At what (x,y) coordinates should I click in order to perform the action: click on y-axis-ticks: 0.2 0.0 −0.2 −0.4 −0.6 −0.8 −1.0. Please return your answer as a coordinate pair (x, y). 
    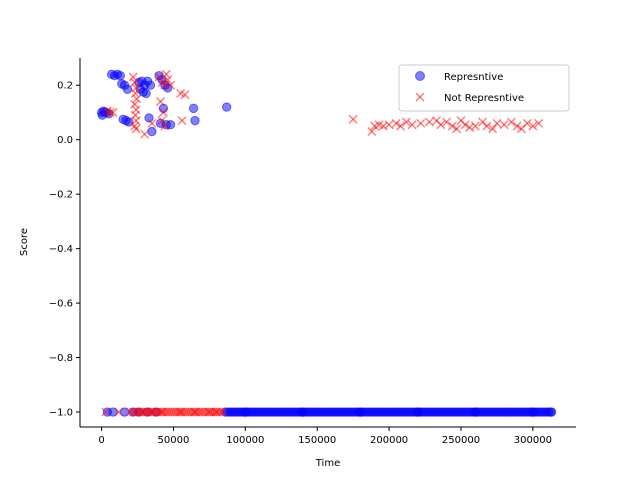
    Looking at the image, I should click on (64, 250).